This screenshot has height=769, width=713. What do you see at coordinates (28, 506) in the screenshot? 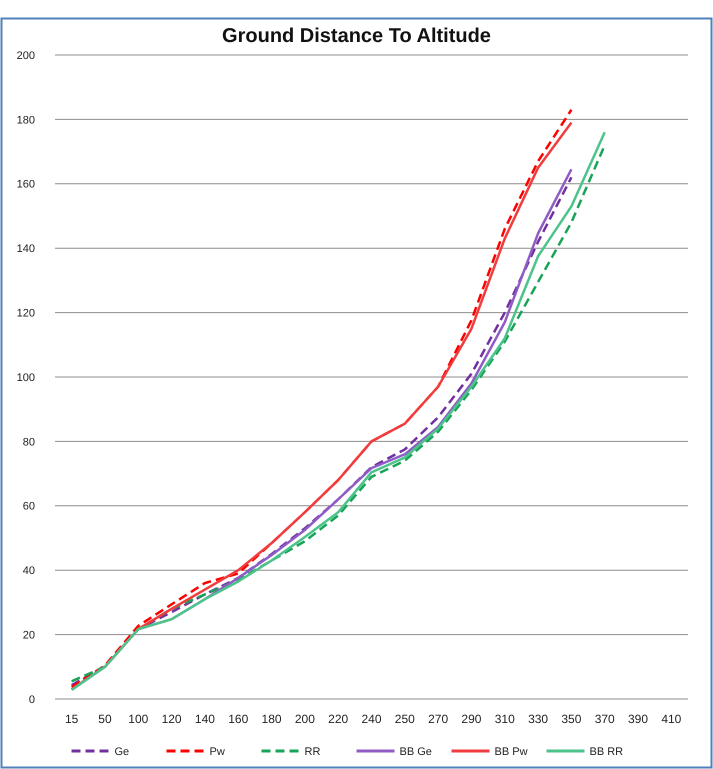
I see `y-tick-label: 60` at bounding box center [28, 506].